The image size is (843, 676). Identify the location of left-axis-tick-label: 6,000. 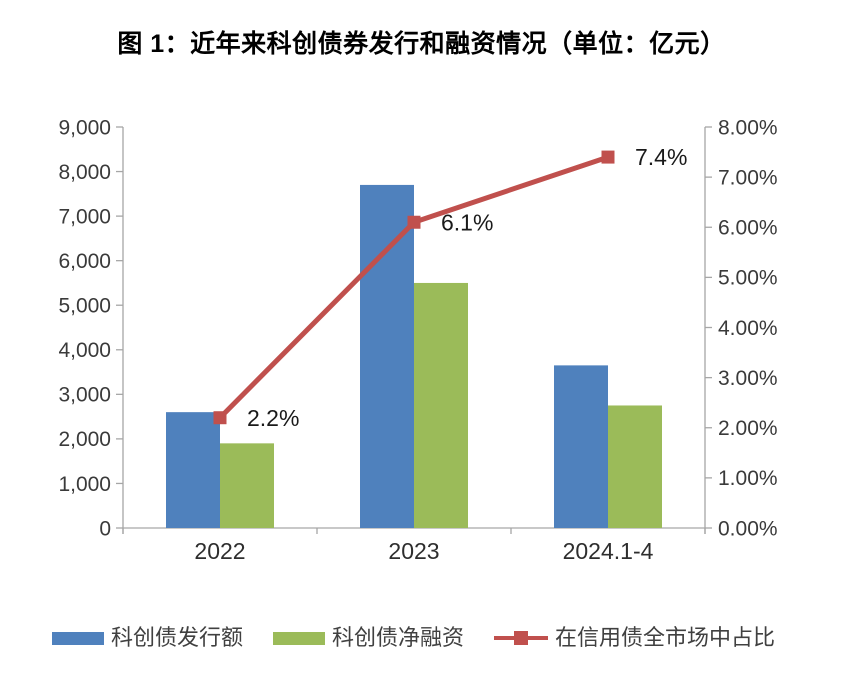
(84, 261).